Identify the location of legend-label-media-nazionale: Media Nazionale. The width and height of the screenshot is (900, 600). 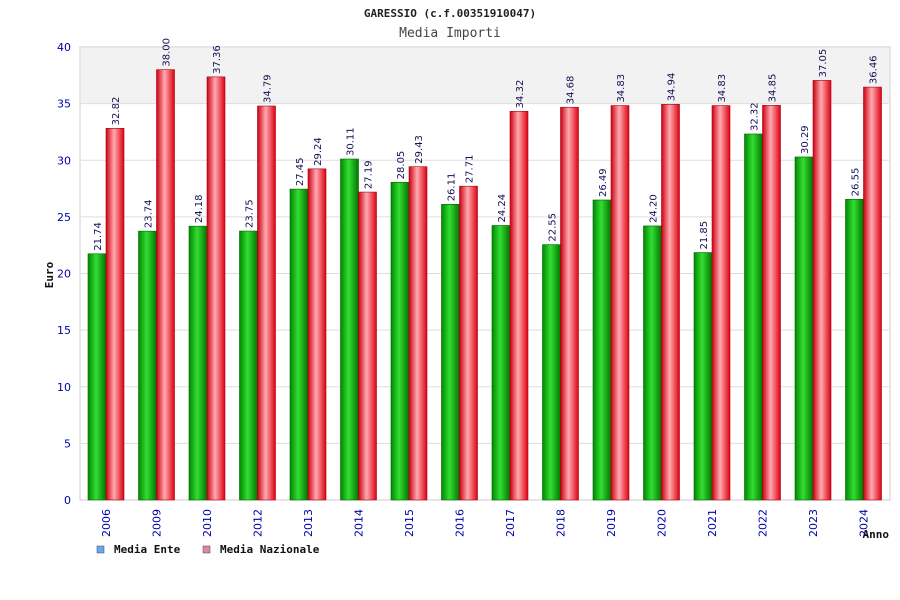
(270, 549).